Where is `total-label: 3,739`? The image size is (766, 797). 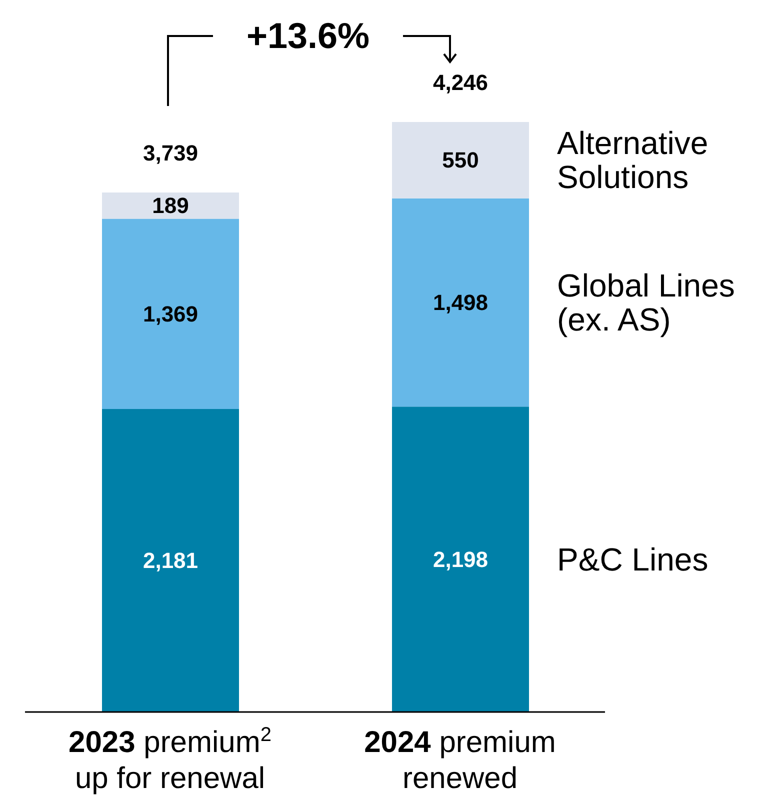
total-label: 3,739 is located at coordinates (170, 153).